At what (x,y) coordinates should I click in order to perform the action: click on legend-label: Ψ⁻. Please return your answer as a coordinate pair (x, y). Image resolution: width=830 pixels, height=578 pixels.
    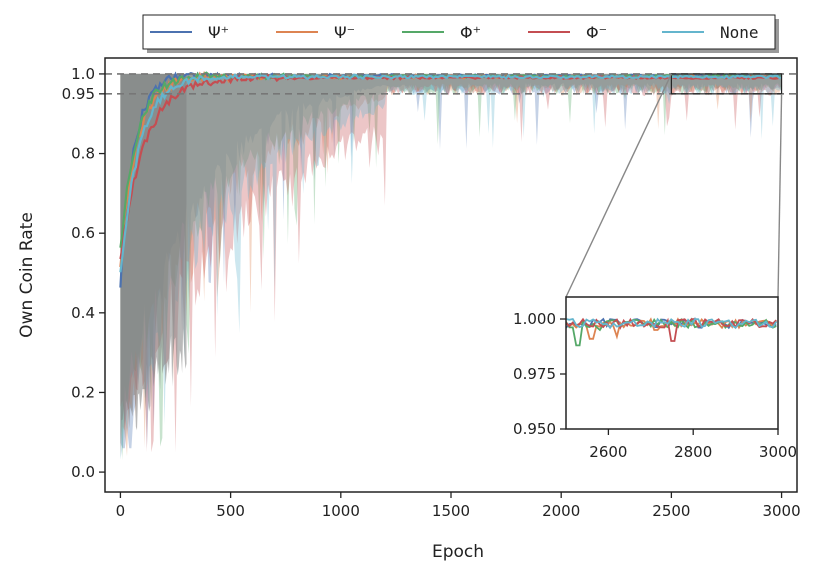
    Looking at the image, I should click on (344, 32).